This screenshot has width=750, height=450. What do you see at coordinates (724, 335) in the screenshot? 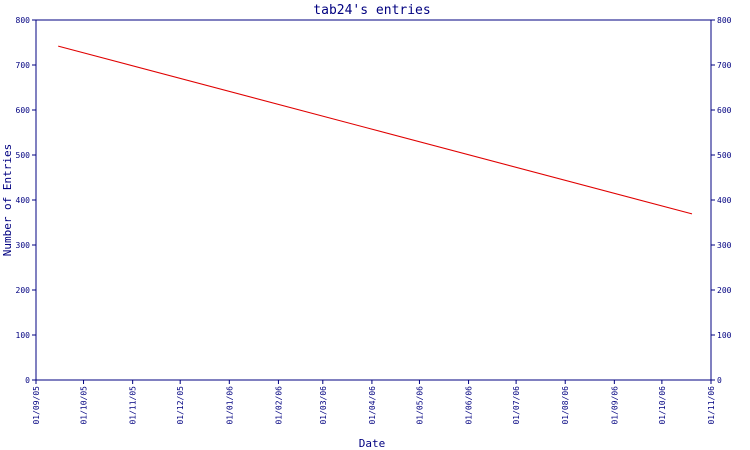
I see `y-tick-label-right: 100` at bounding box center [724, 335].